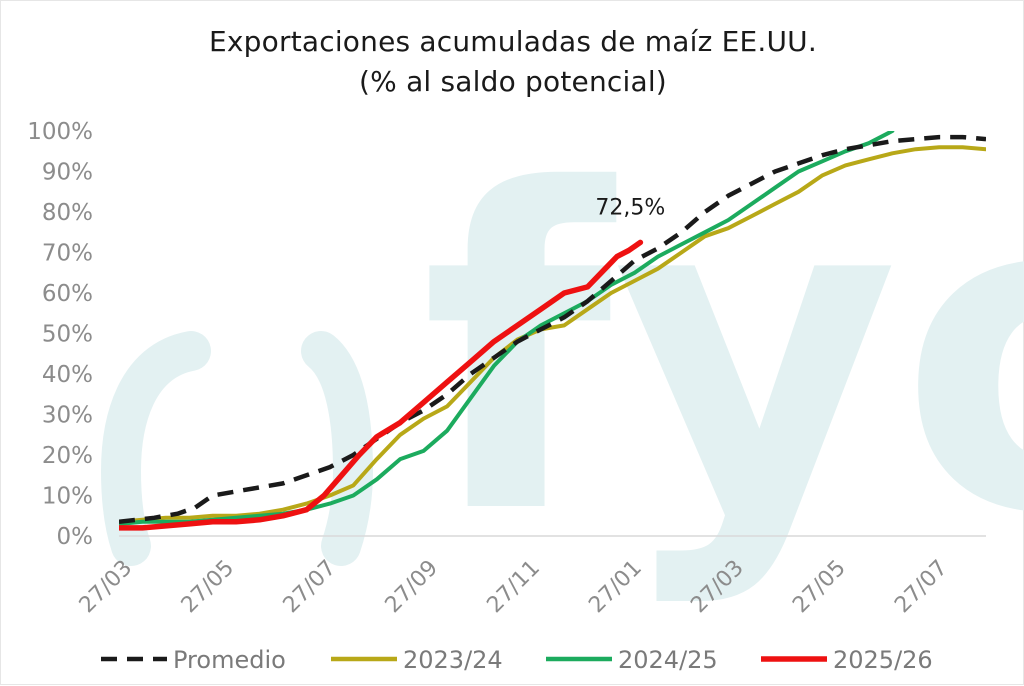 This screenshot has width=1024, height=686. What do you see at coordinates (67, 173) in the screenshot?
I see `y-tick-label: 90%` at bounding box center [67, 173].